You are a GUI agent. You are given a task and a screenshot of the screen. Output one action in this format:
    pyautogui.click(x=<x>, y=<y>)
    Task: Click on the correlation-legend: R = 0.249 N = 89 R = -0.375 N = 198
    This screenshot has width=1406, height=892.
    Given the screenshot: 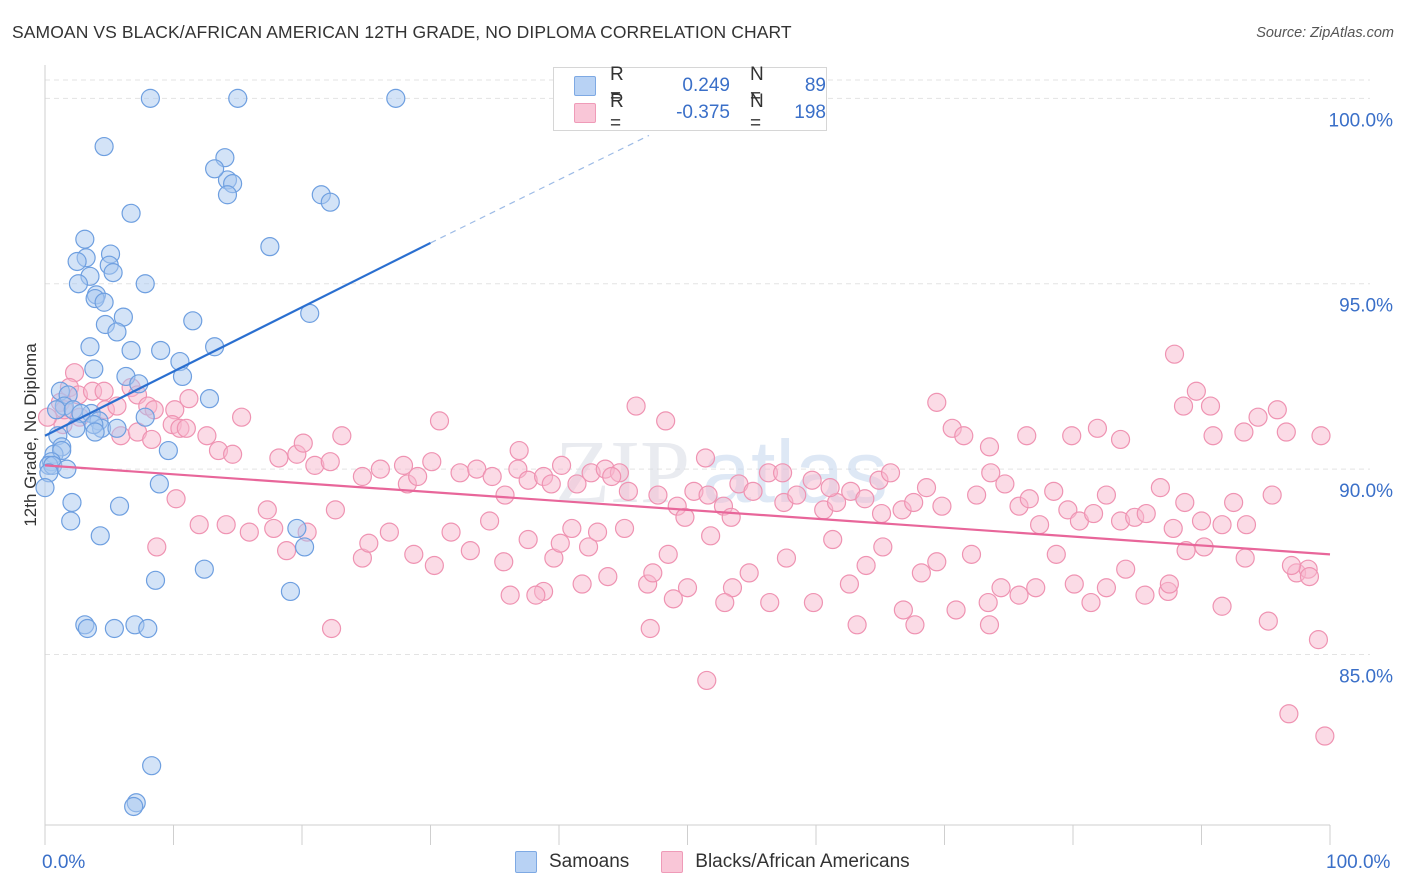 What is the action you would take?
    pyautogui.click(x=690, y=99)
    